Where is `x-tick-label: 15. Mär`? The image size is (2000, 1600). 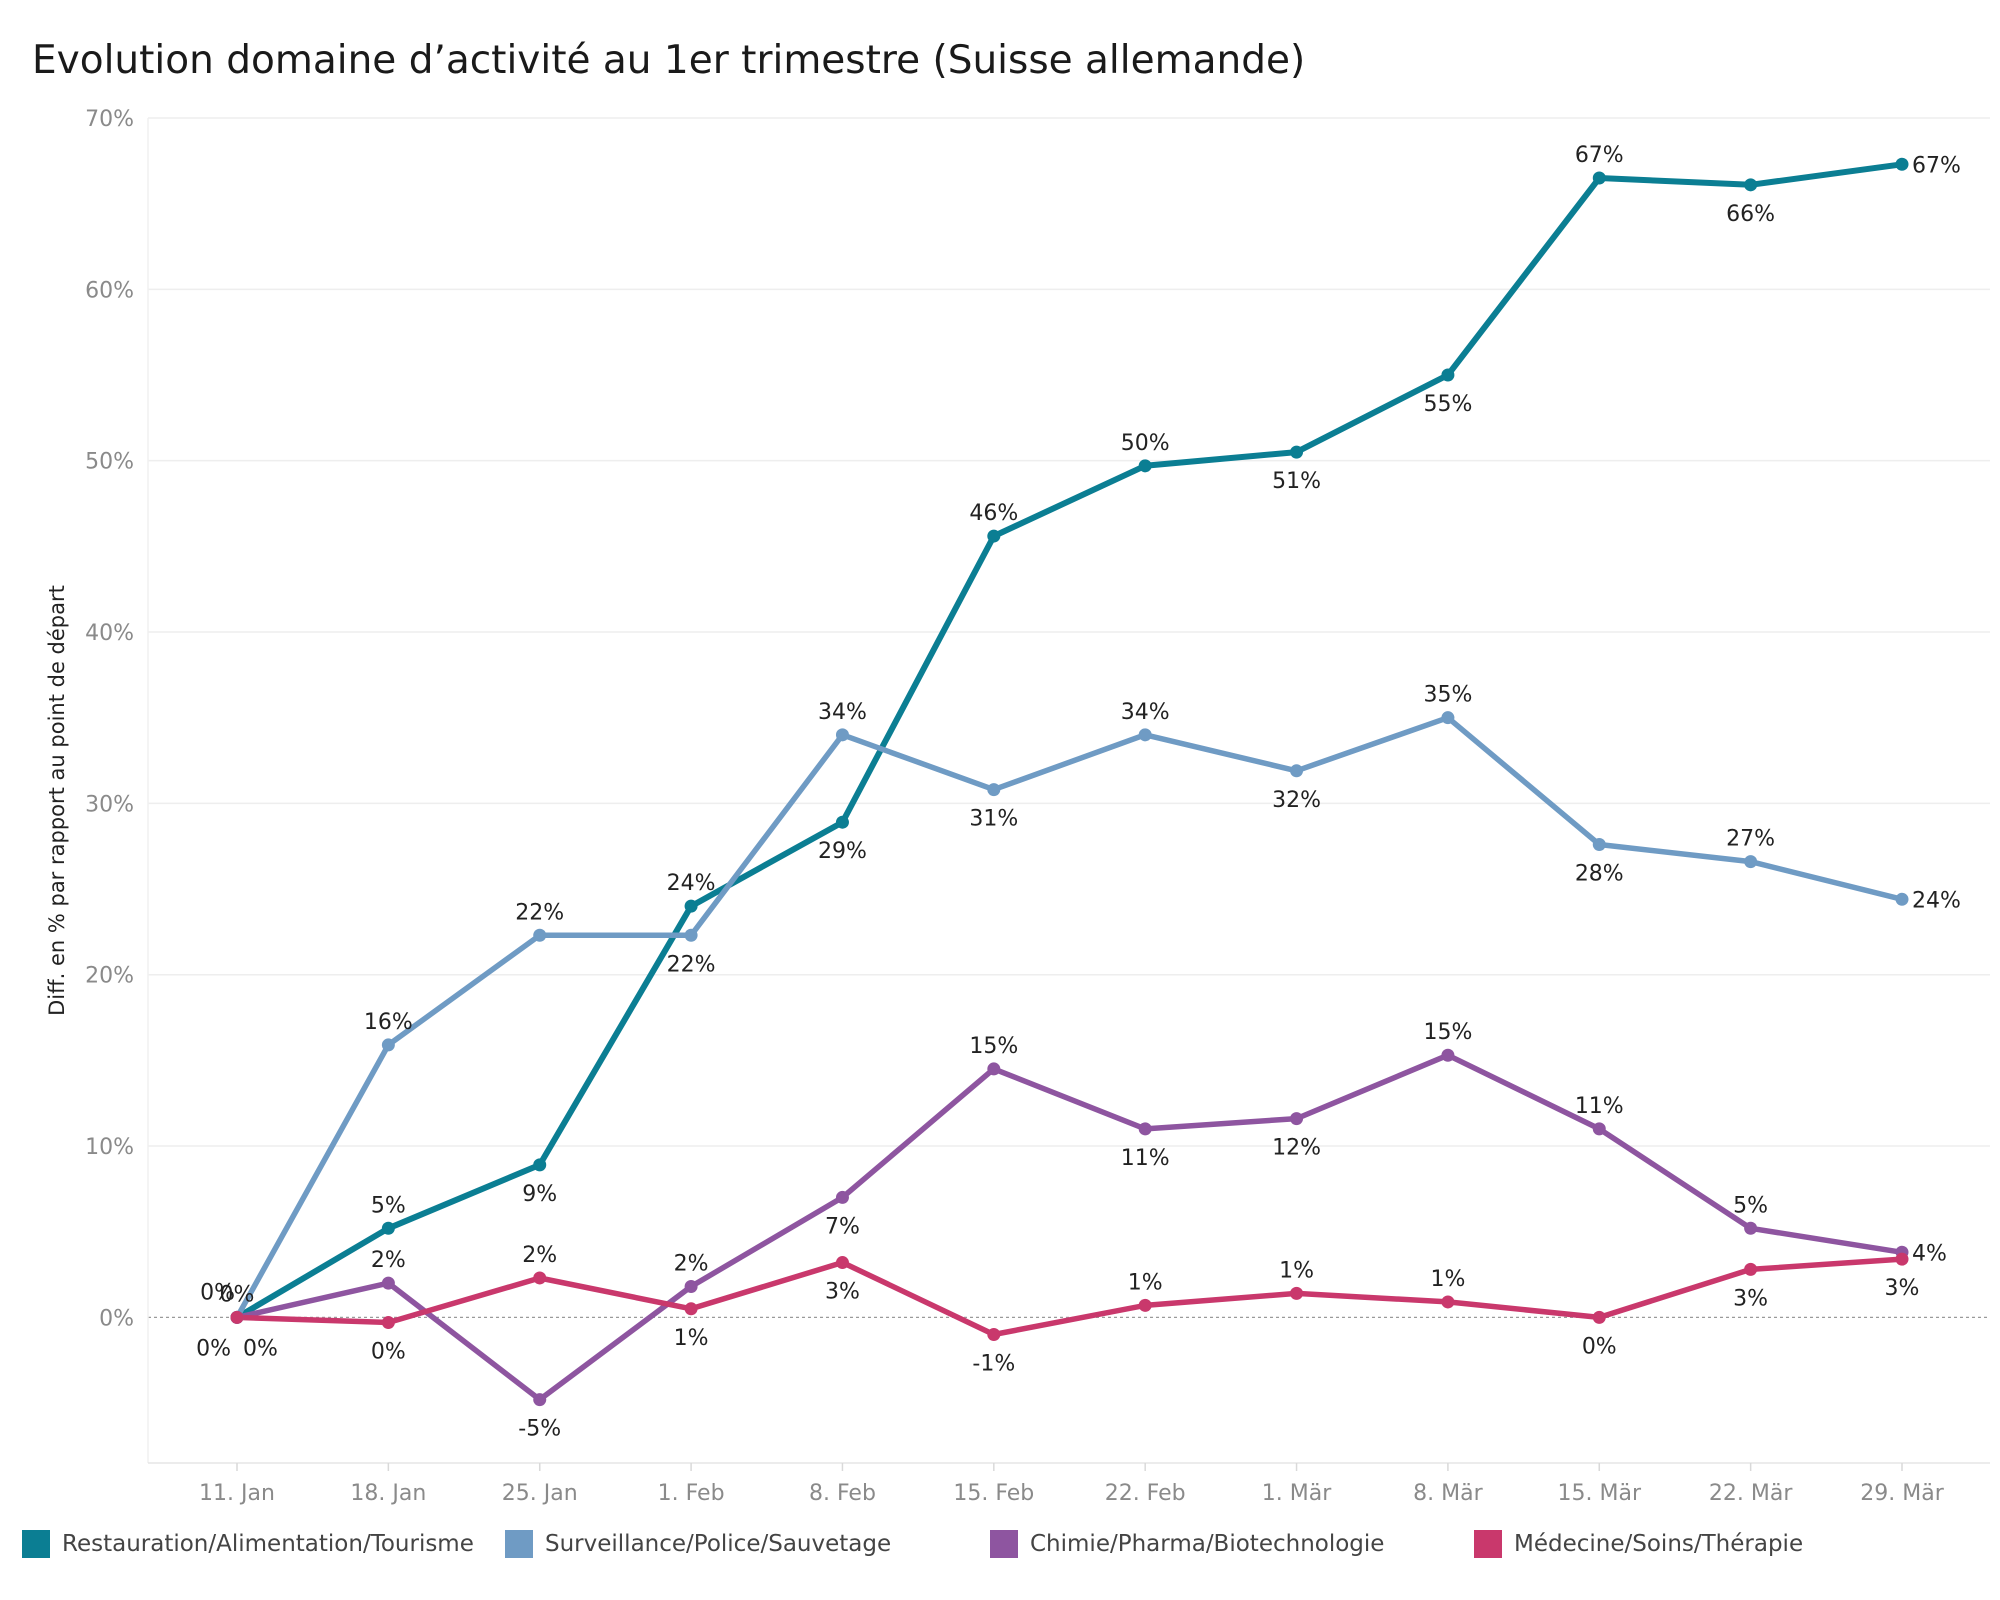
x-tick-label: 15. Mär is located at coordinates (1600, 1493).